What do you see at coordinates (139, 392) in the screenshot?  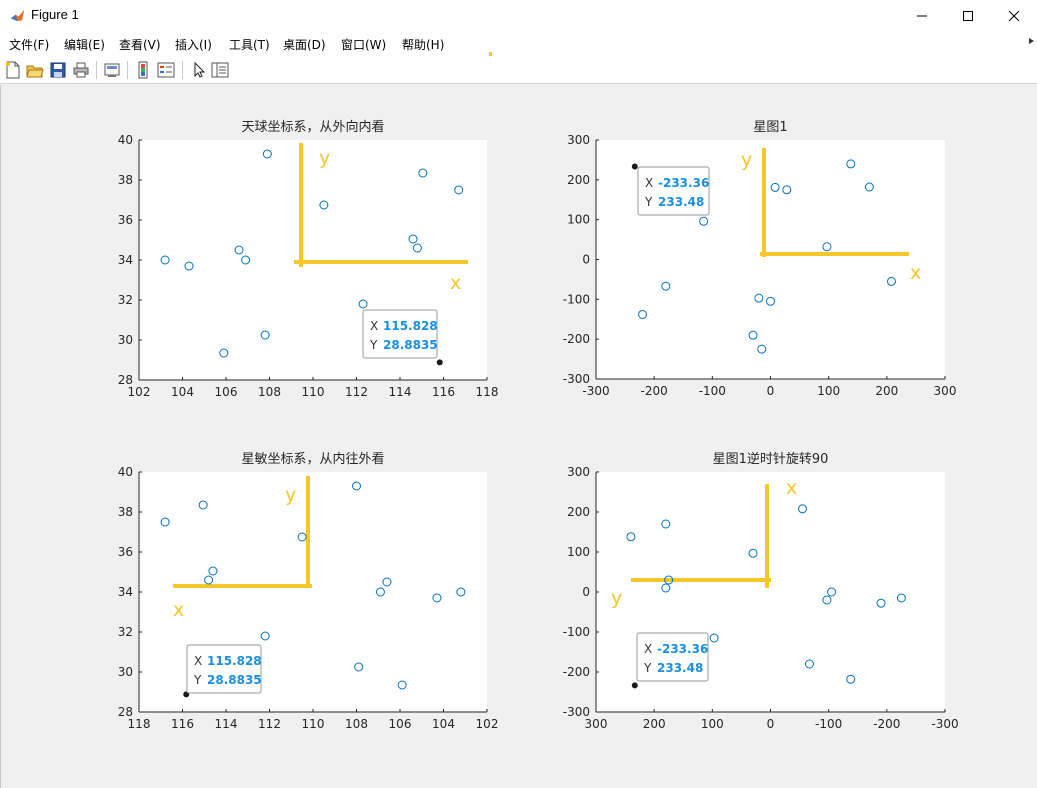 I see `x-tick-label: 102` at bounding box center [139, 392].